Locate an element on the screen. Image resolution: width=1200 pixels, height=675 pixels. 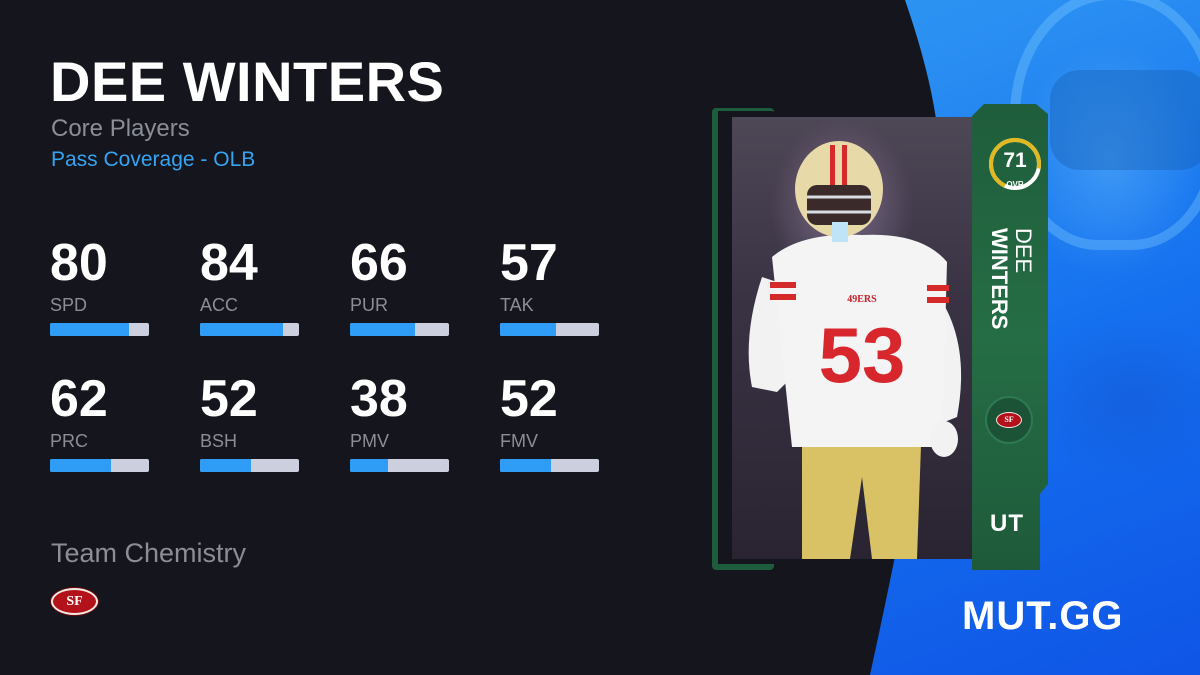
team-chemistry-label: Team Chemistry is located at coordinates (149, 553).